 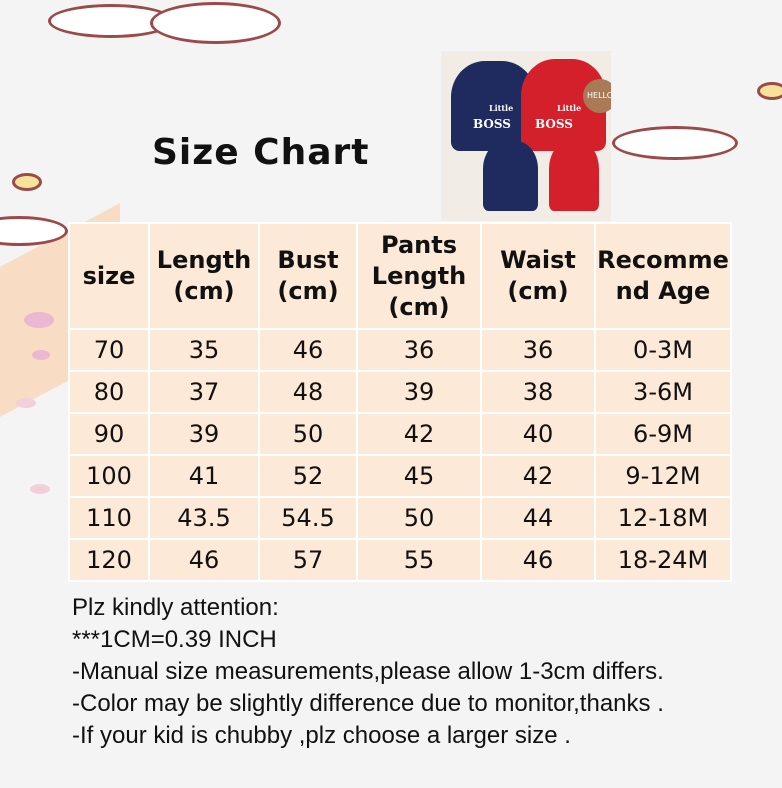 I want to click on table-cell: 38, so click(x=538, y=392).